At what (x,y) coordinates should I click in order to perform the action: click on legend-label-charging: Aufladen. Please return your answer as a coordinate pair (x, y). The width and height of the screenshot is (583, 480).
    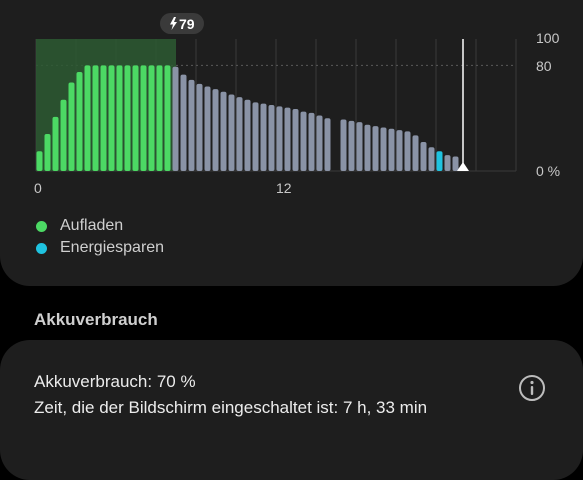
    Looking at the image, I should click on (92, 225).